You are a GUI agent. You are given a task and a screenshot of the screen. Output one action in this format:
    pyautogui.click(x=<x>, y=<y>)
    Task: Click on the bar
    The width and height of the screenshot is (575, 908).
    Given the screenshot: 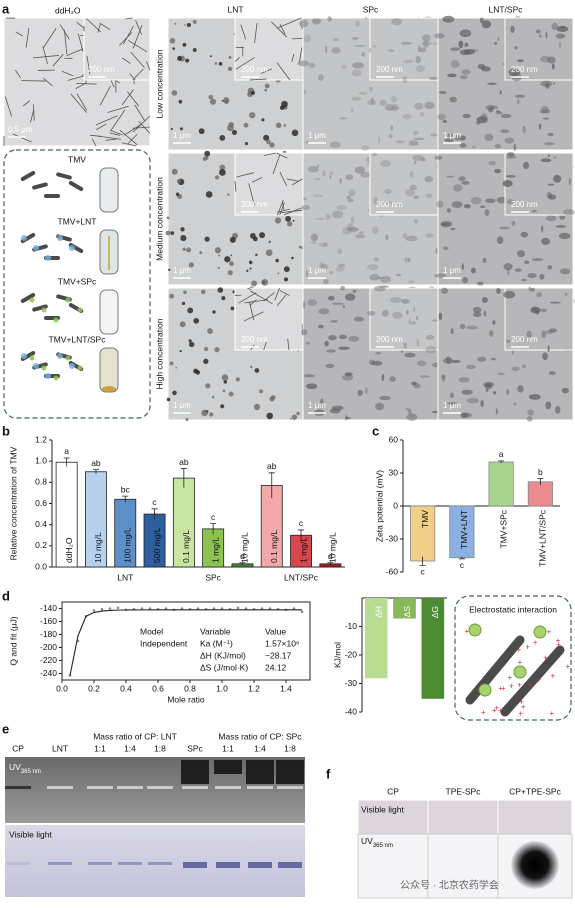 What is the action you would take?
    pyautogui.click(x=404, y=608)
    